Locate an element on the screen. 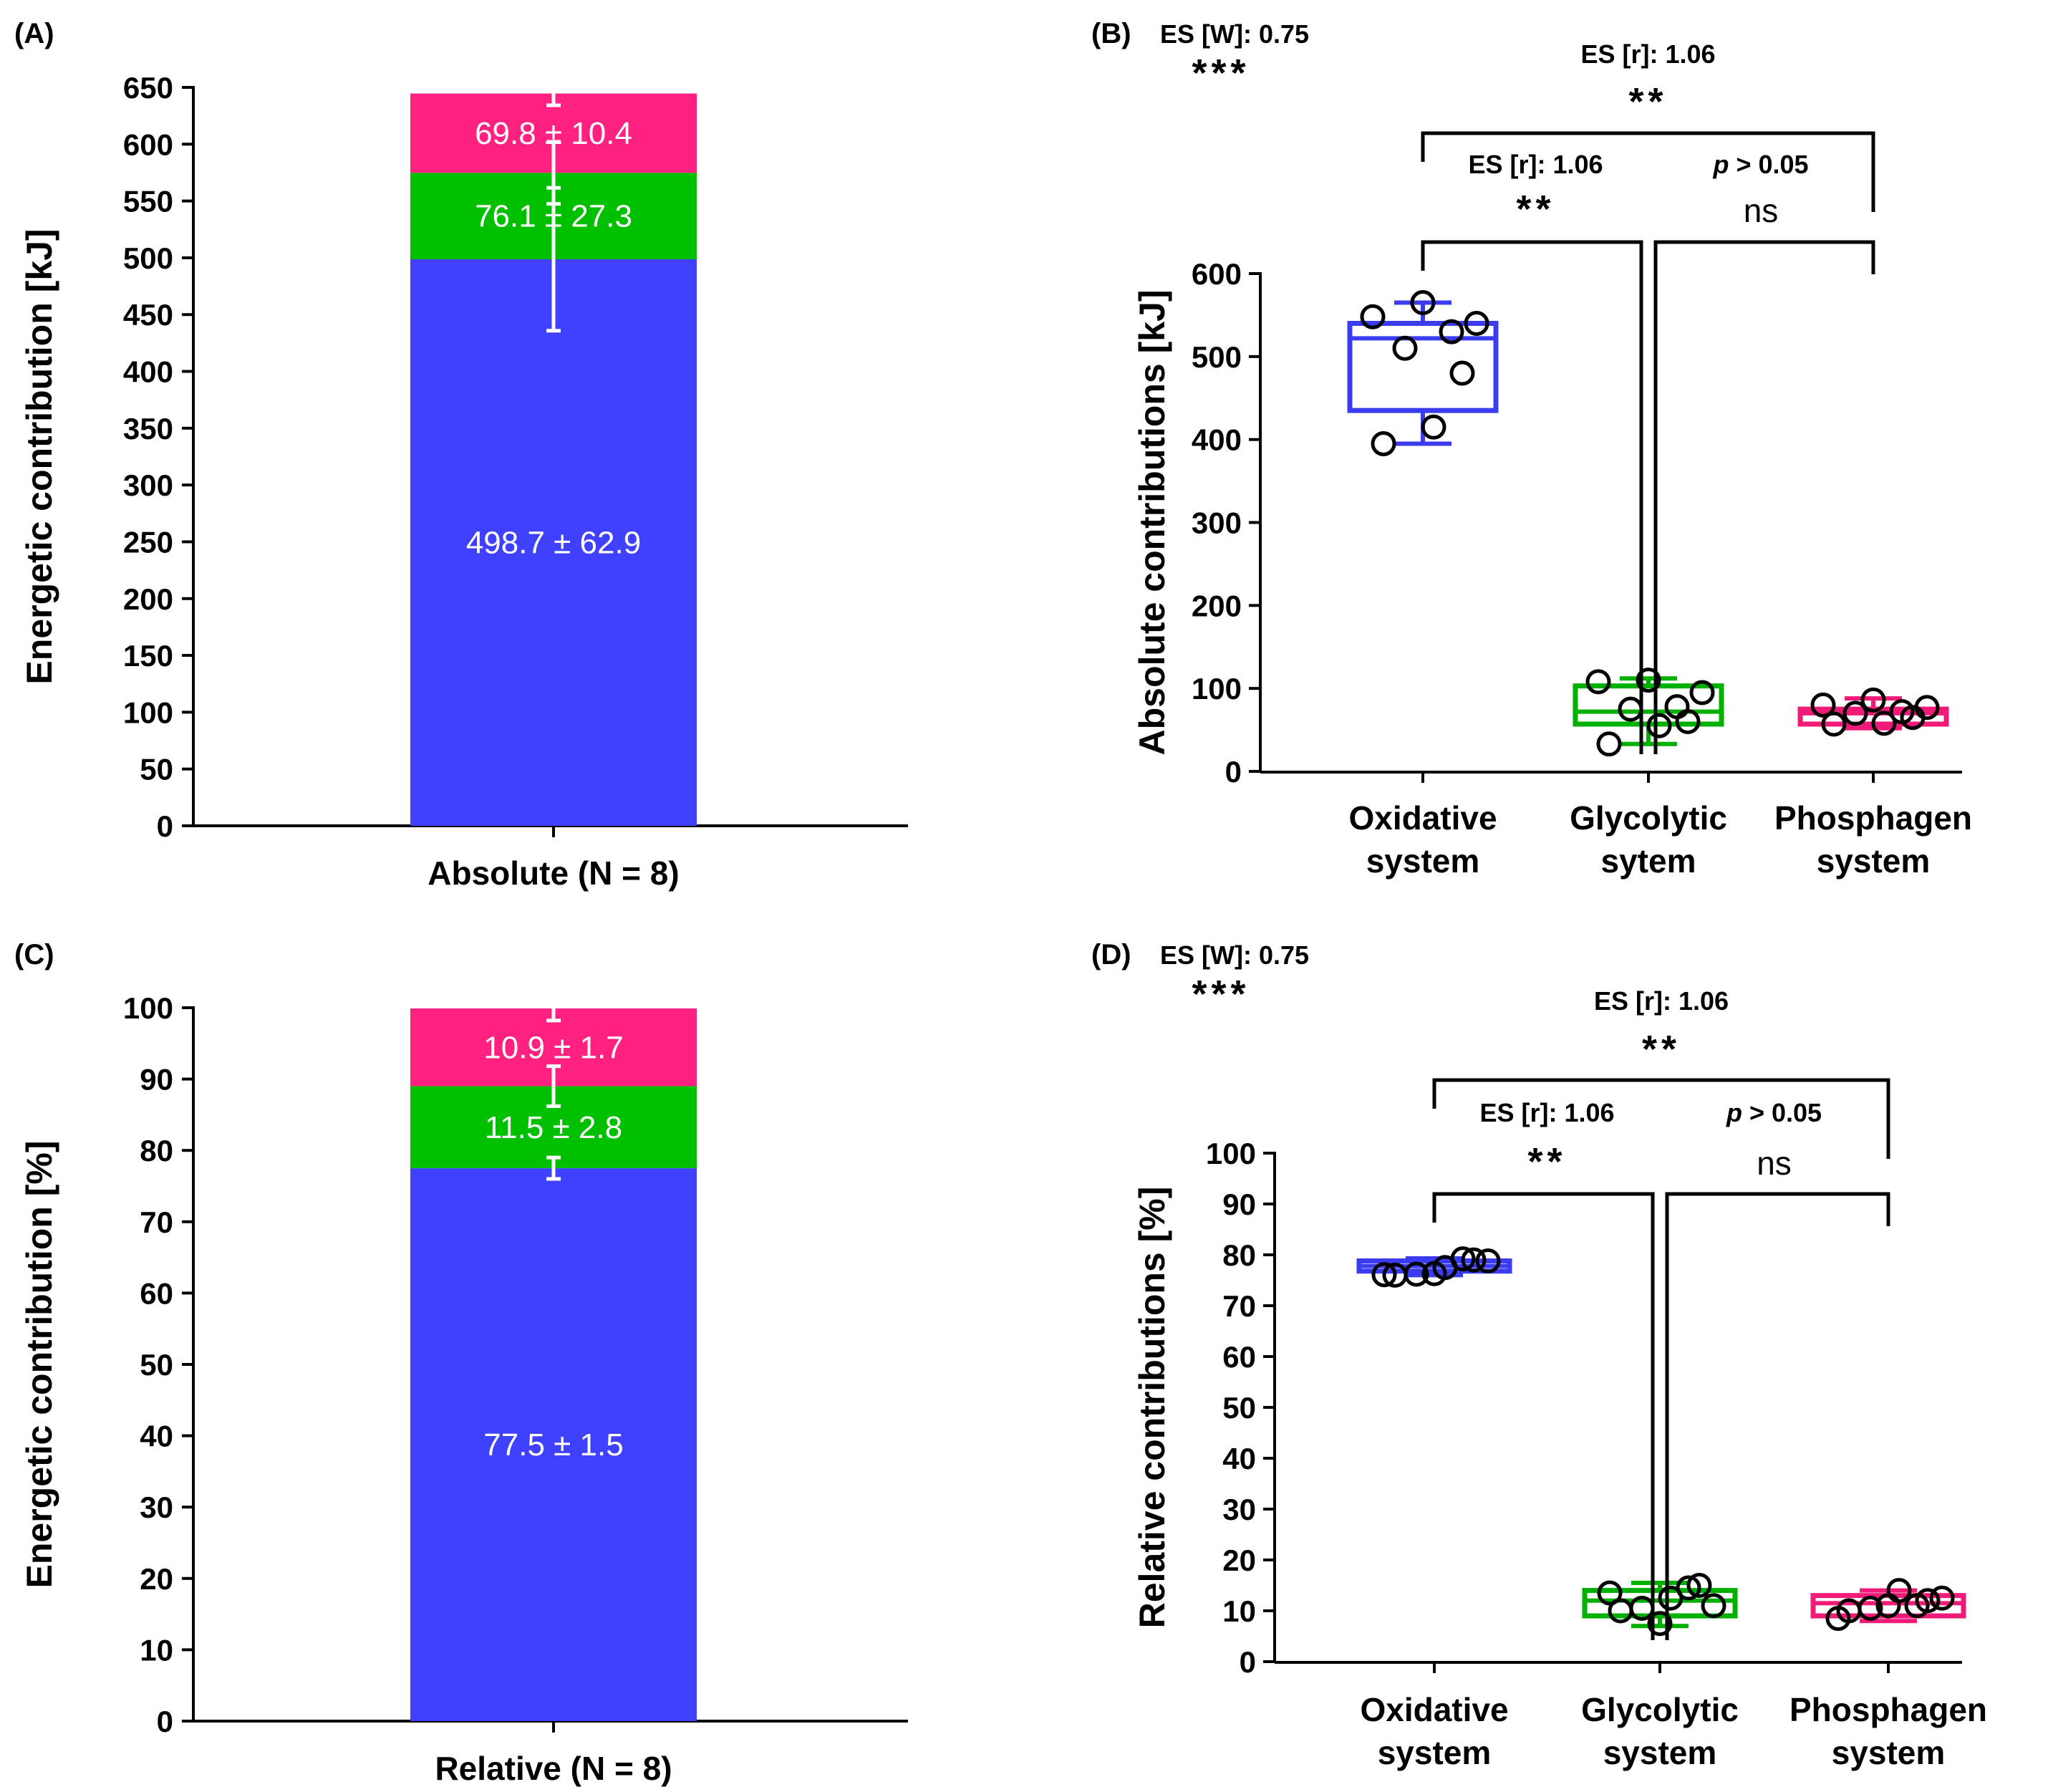 This screenshot has width=2048, height=1792. p-threshold: > 0.05 is located at coordinates (1782, 1112).